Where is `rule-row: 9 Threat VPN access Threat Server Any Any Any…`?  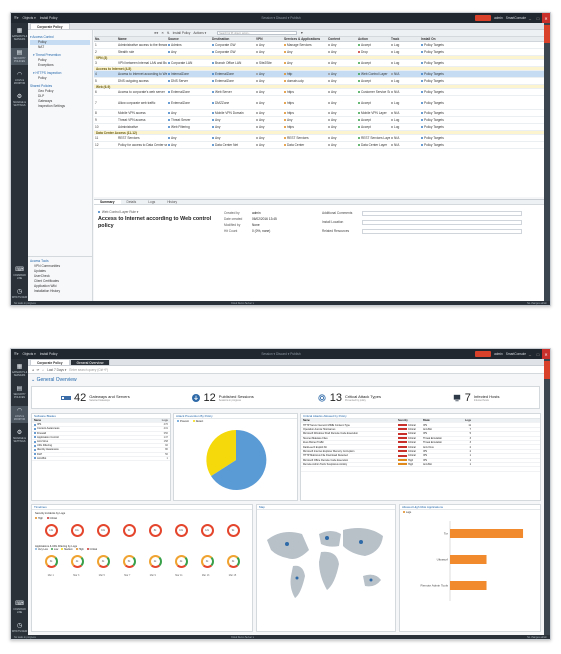
rule-row: 9 Threat VPN access Threat Server Any Any Any… is located at coordinates (319, 120).